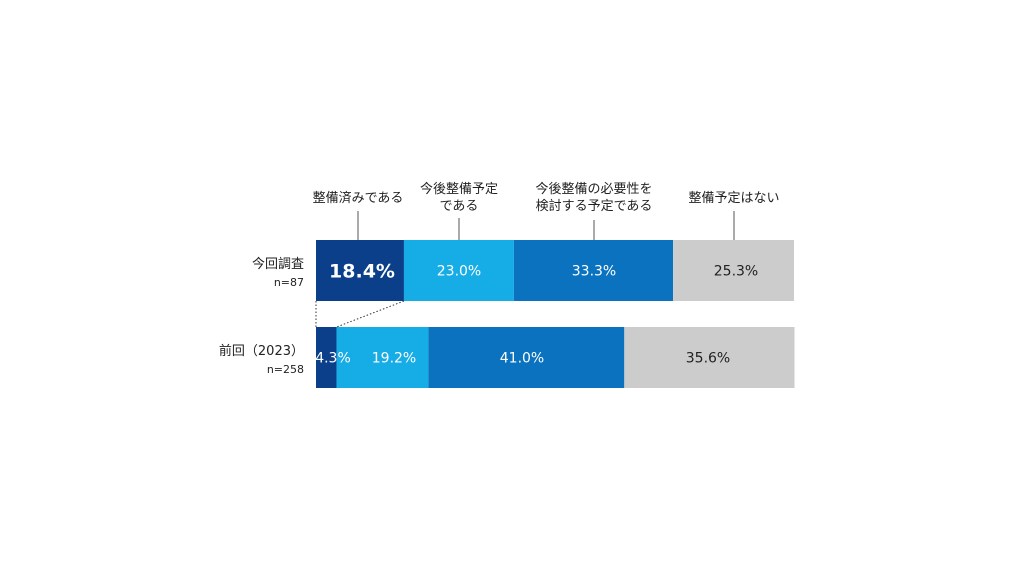  I want to click on row-label: 今回調査, so click(278, 264).